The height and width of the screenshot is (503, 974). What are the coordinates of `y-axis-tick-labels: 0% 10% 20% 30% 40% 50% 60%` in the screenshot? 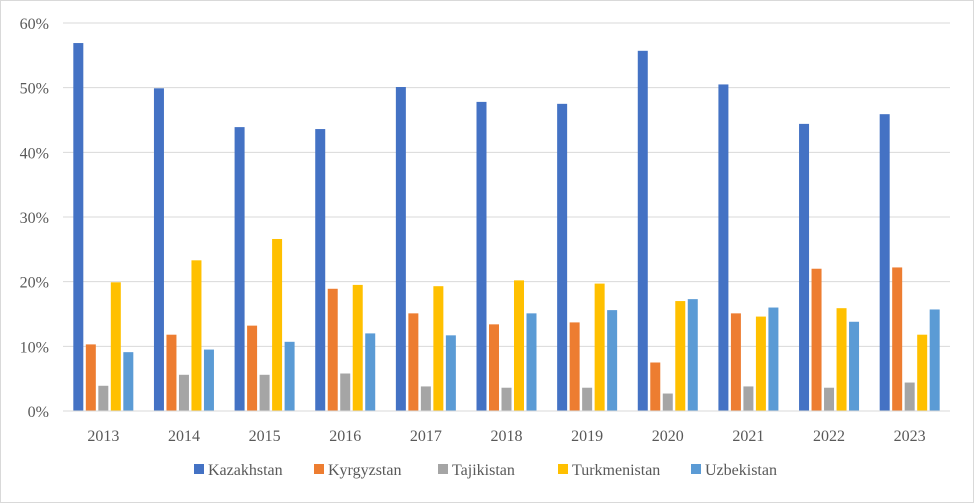 It's located at (34, 218).